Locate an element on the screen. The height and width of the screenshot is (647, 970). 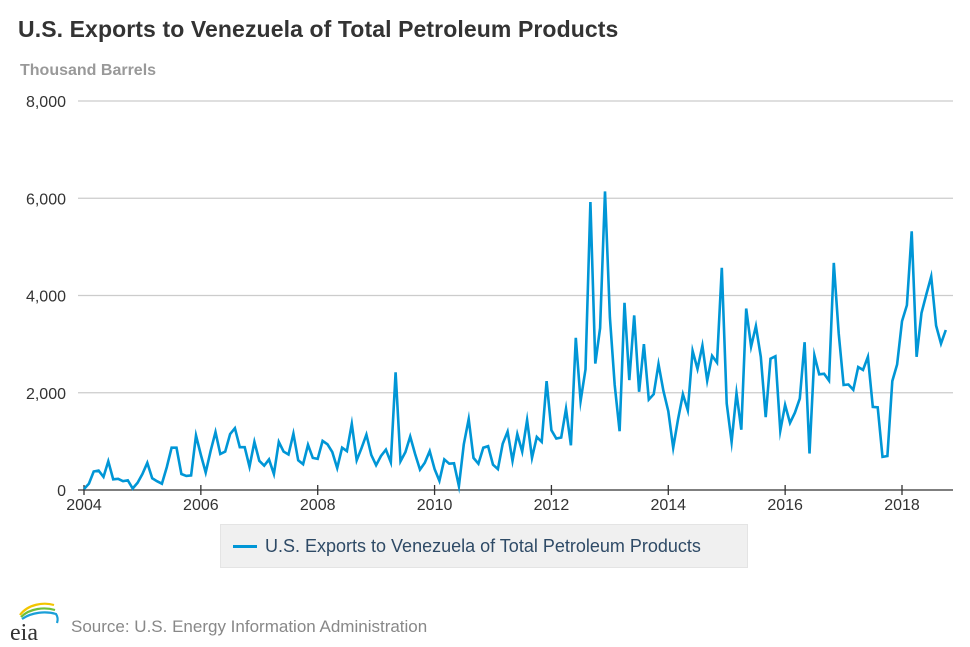
y-tick-label: 0 is located at coordinates (61, 491).